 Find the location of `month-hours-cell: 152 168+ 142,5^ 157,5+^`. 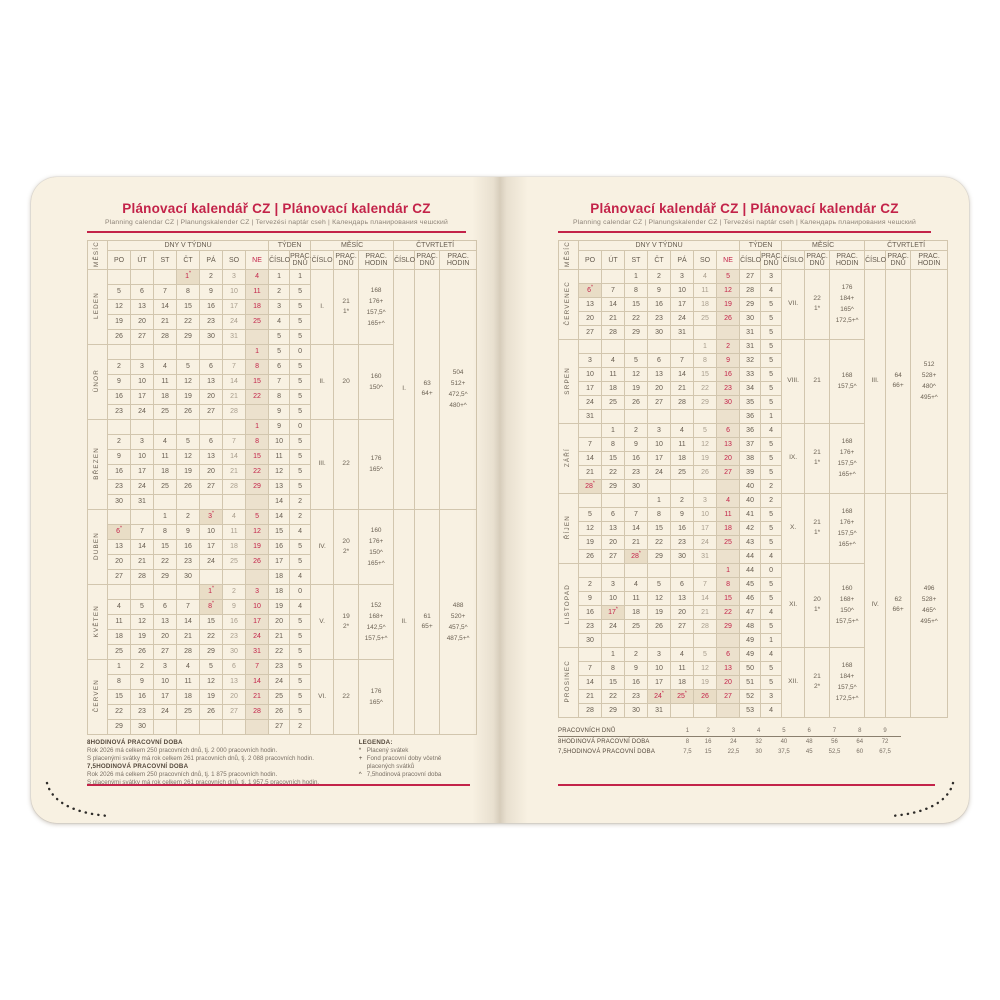

month-hours-cell: 152 168+ 142,5^ 157,5+^ is located at coordinates (376, 621).